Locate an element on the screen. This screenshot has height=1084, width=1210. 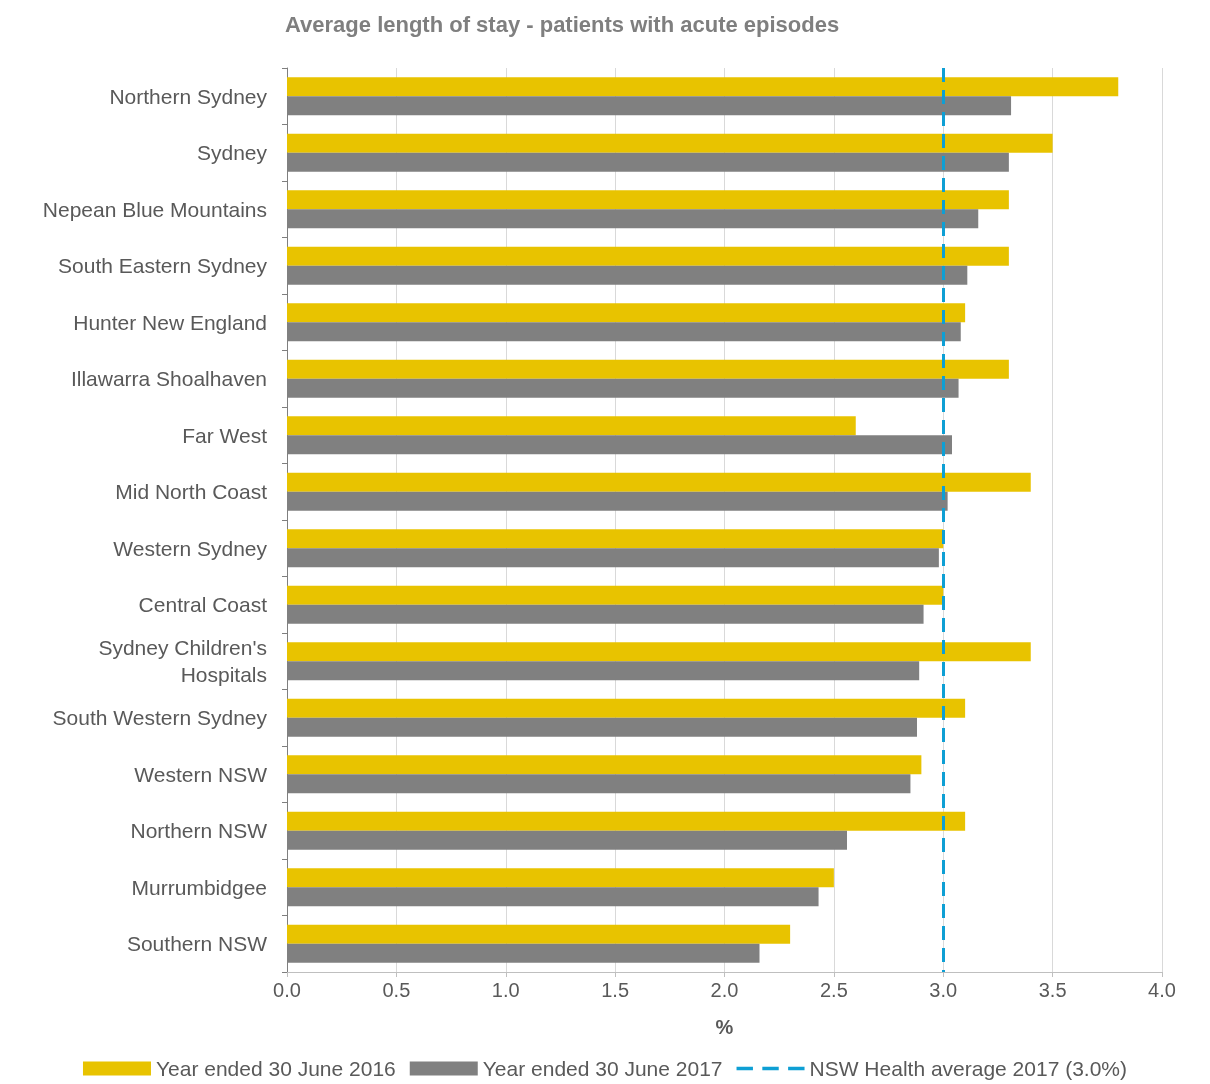
legend-label: Year ended 30 June 2016 is located at coordinates (275, 1068).